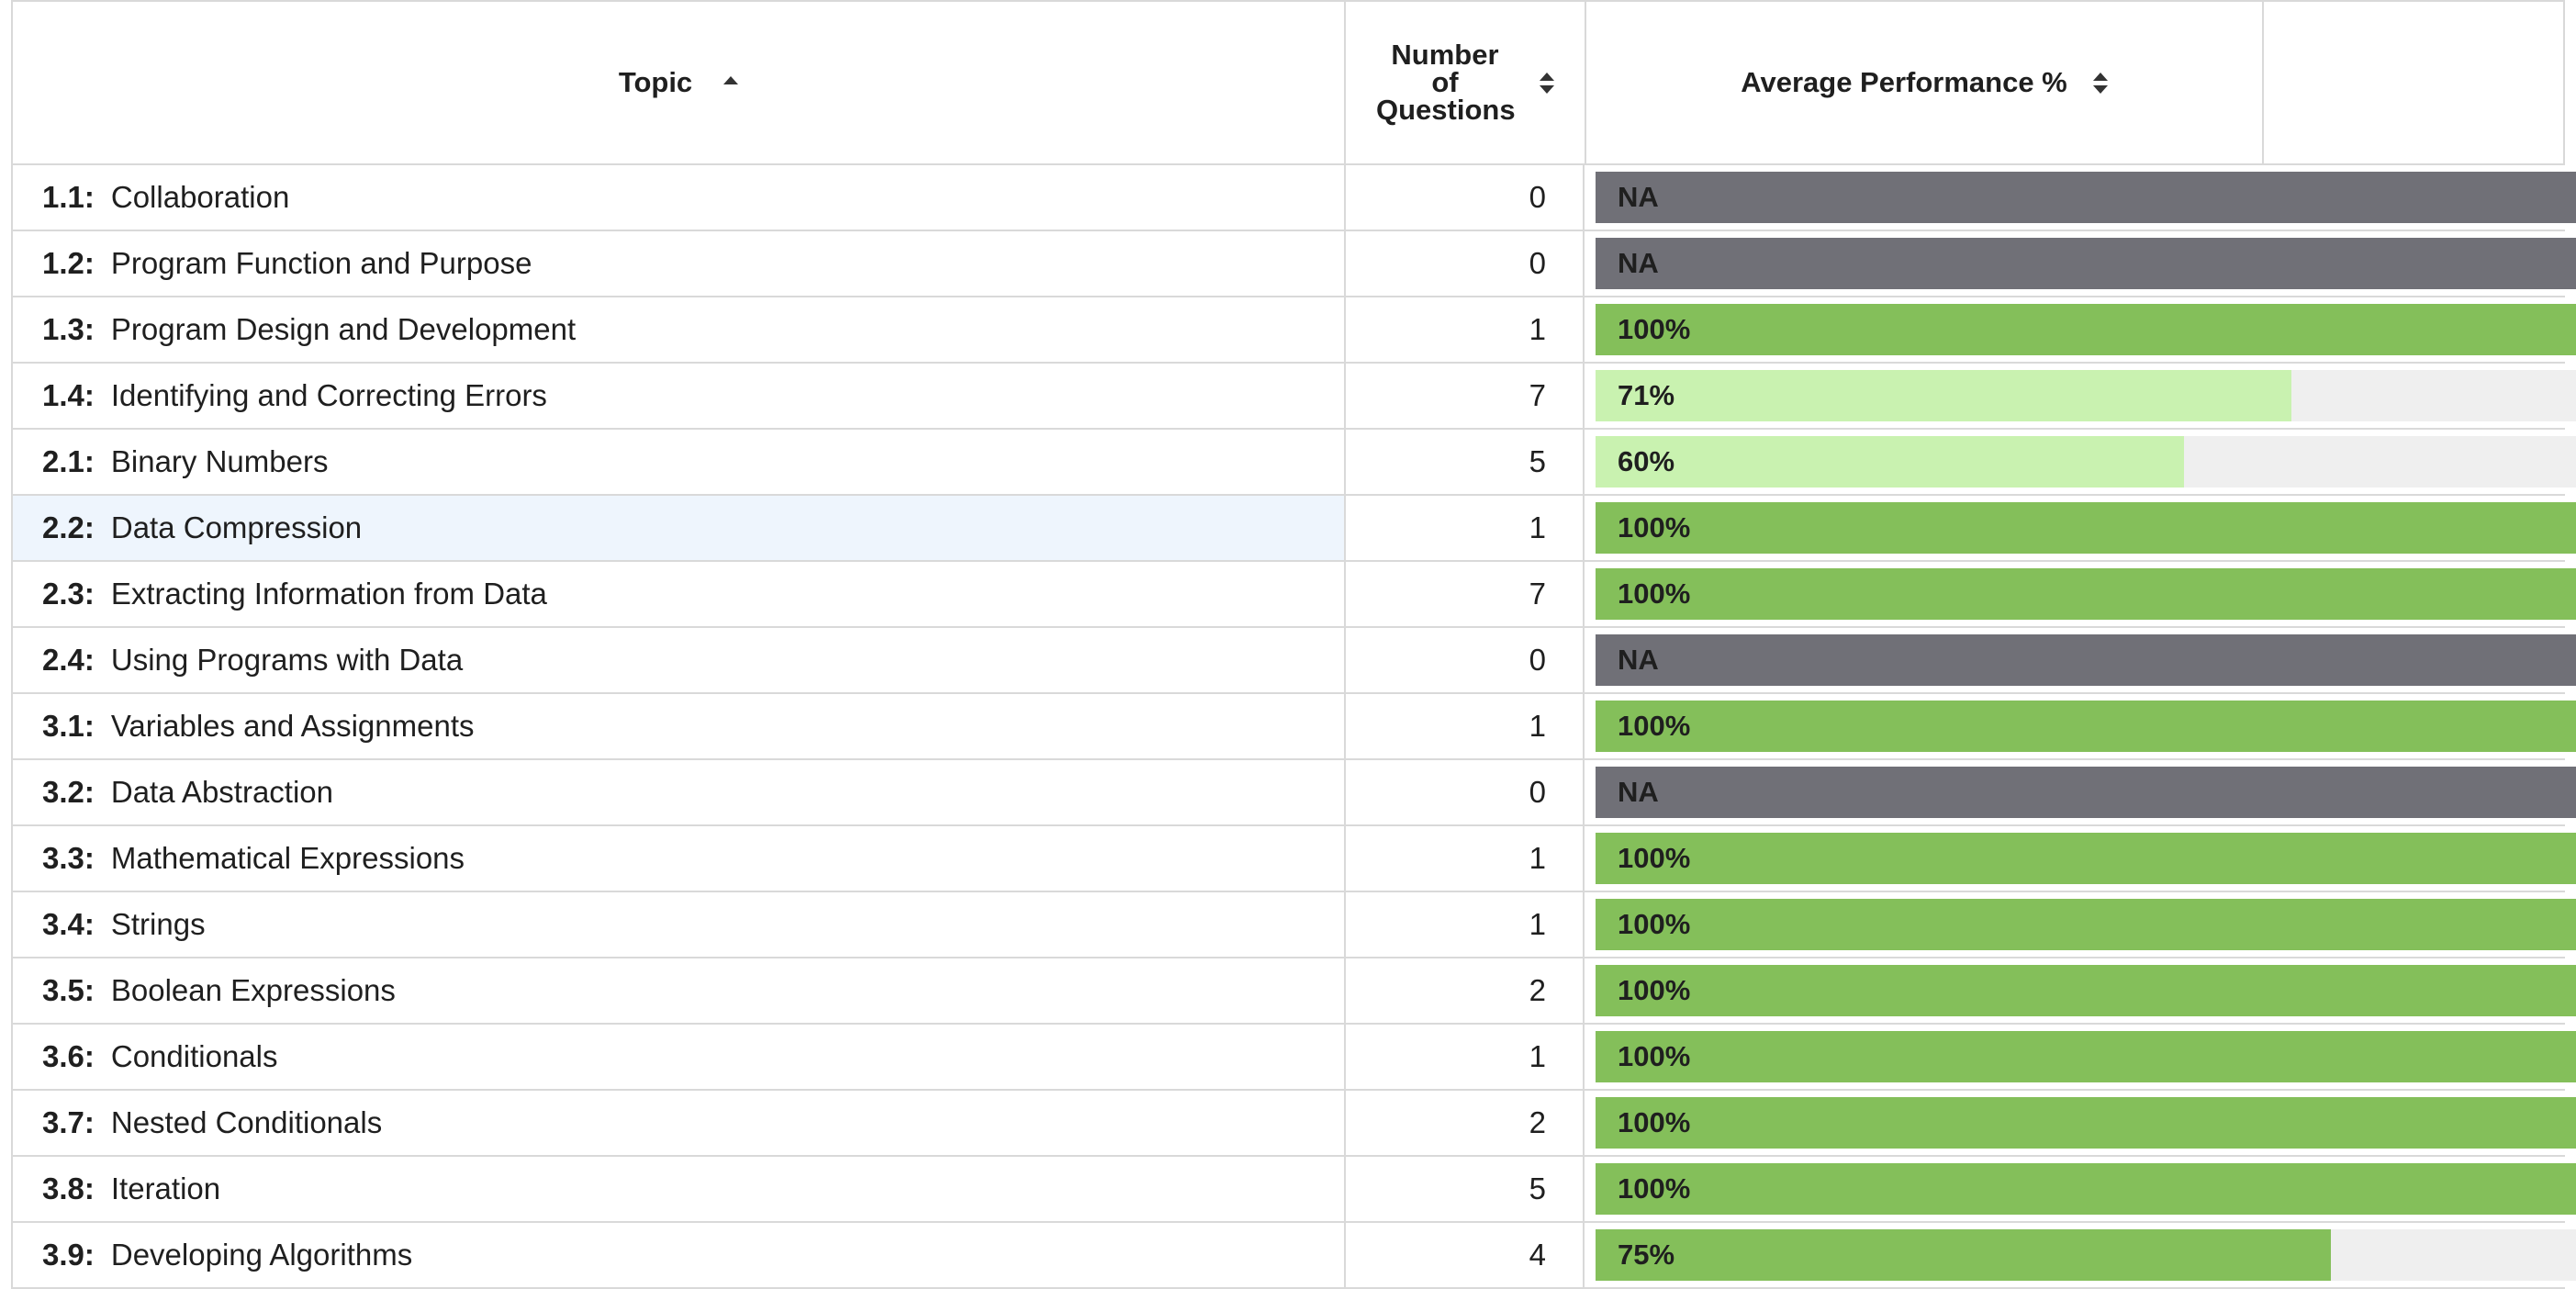  Describe the element at coordinates (677, 1255) in the screenshot. I see `topic-cell: 3.9: Developing Algorithms` at that location.